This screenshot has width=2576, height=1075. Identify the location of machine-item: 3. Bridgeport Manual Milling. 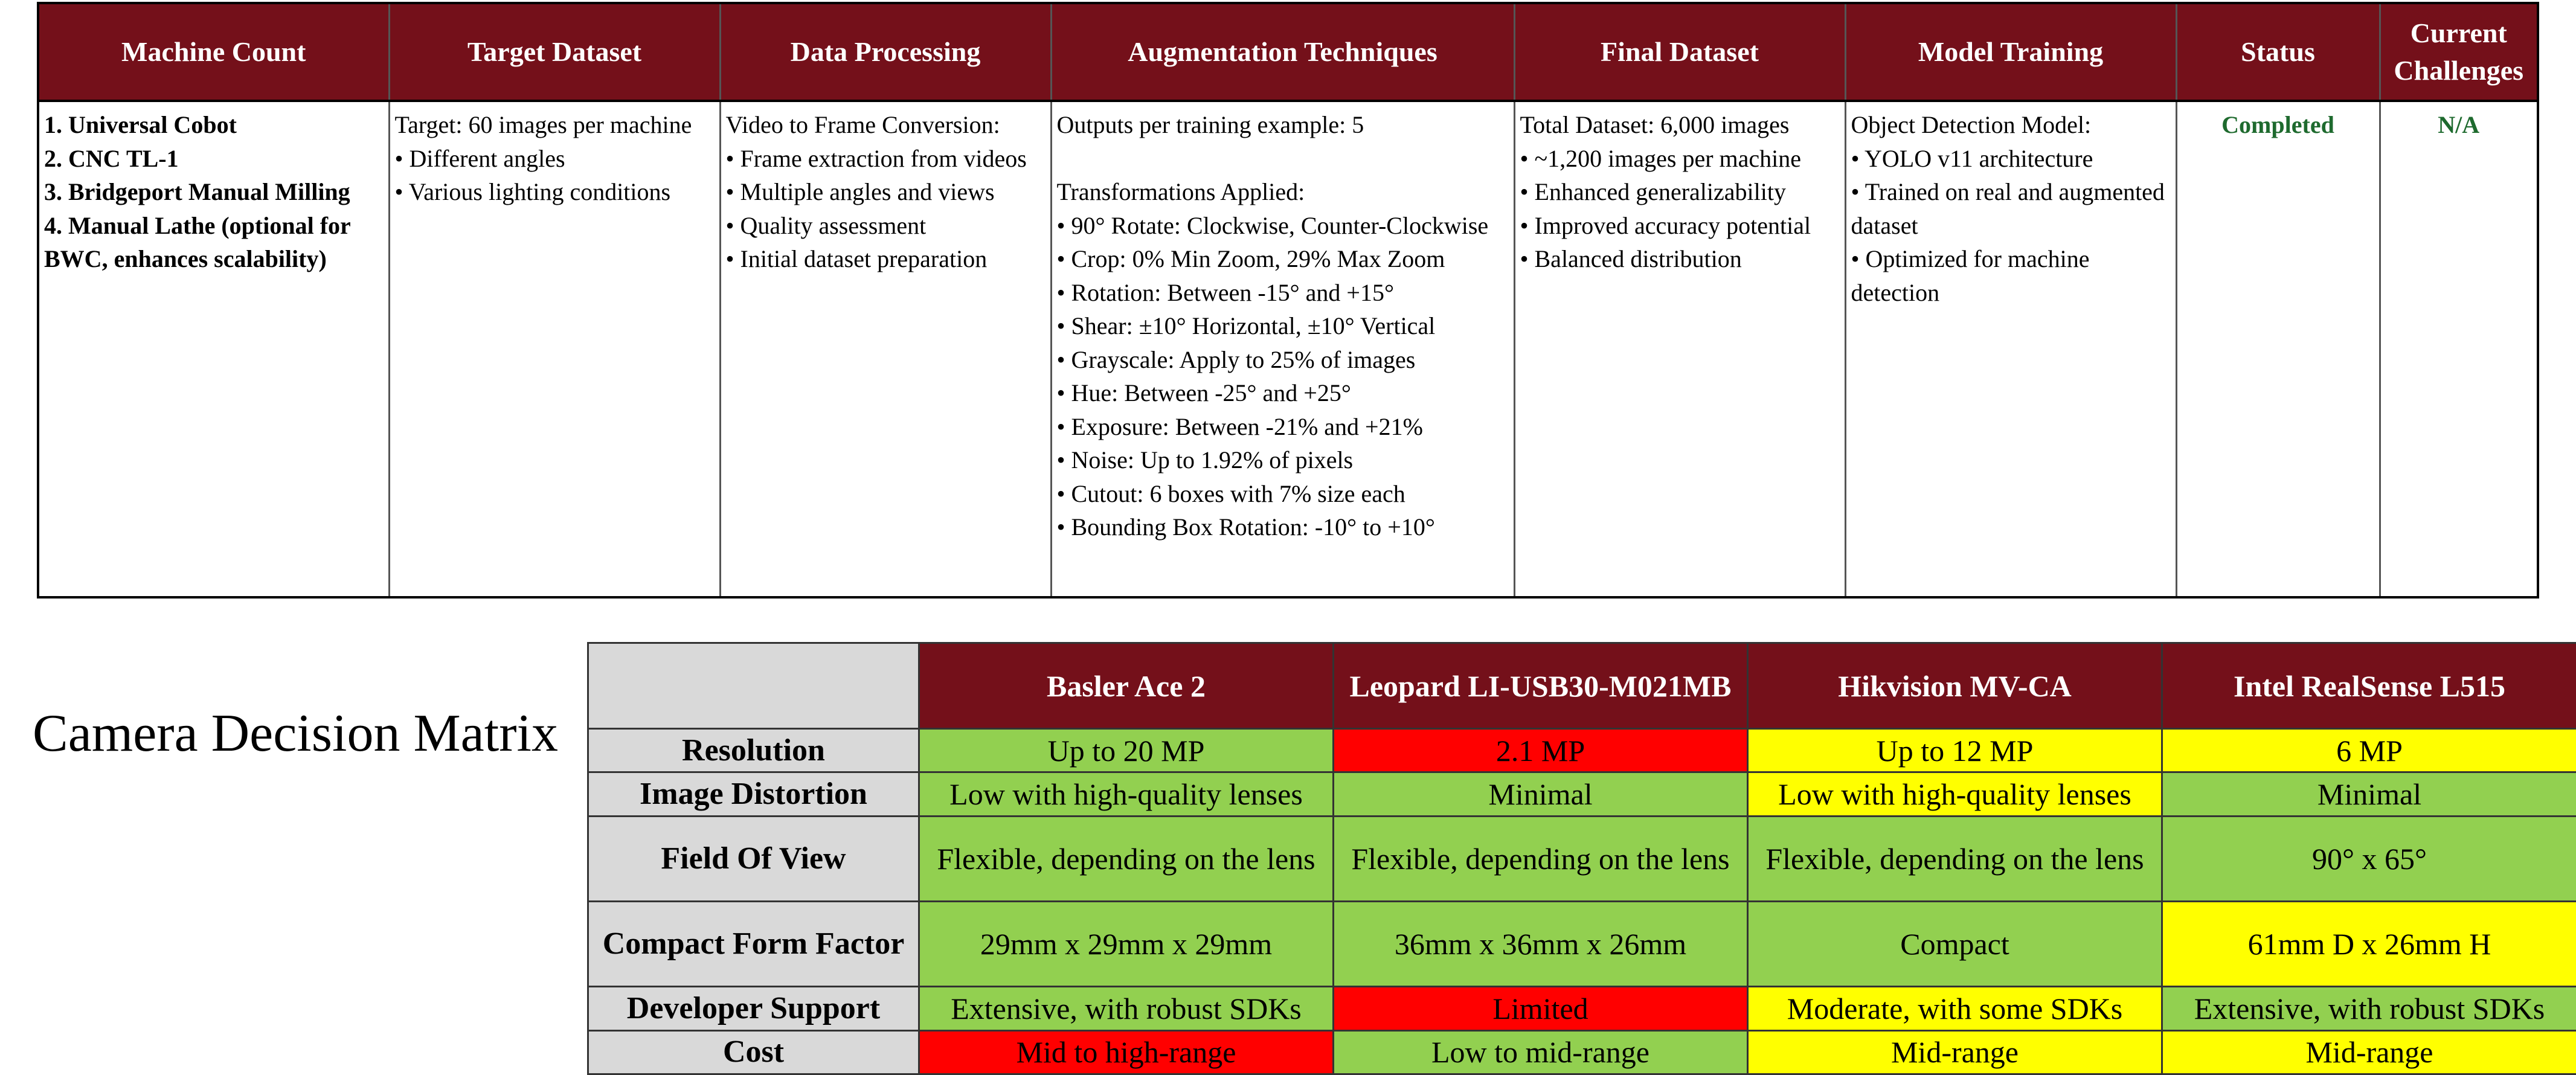
(197, 191).